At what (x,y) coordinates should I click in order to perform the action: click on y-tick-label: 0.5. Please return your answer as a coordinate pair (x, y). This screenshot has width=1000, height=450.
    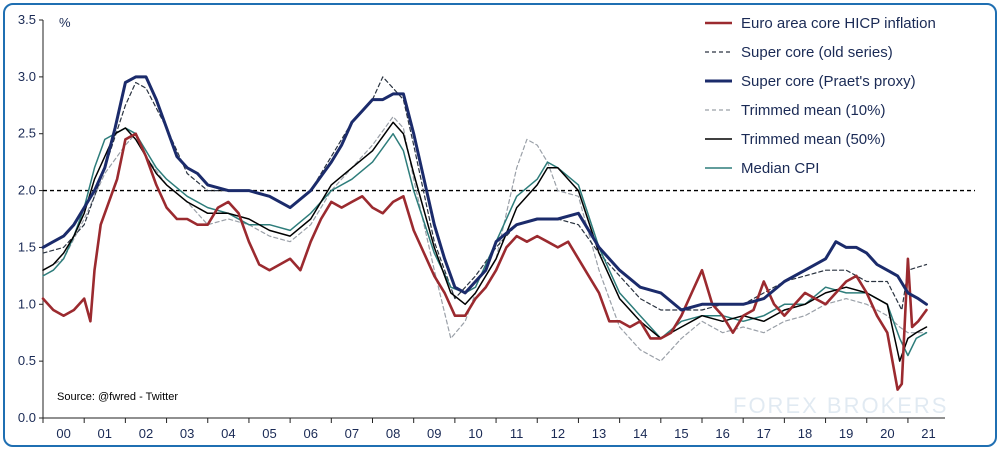
    Looking at the image, I should click on (27, 360).